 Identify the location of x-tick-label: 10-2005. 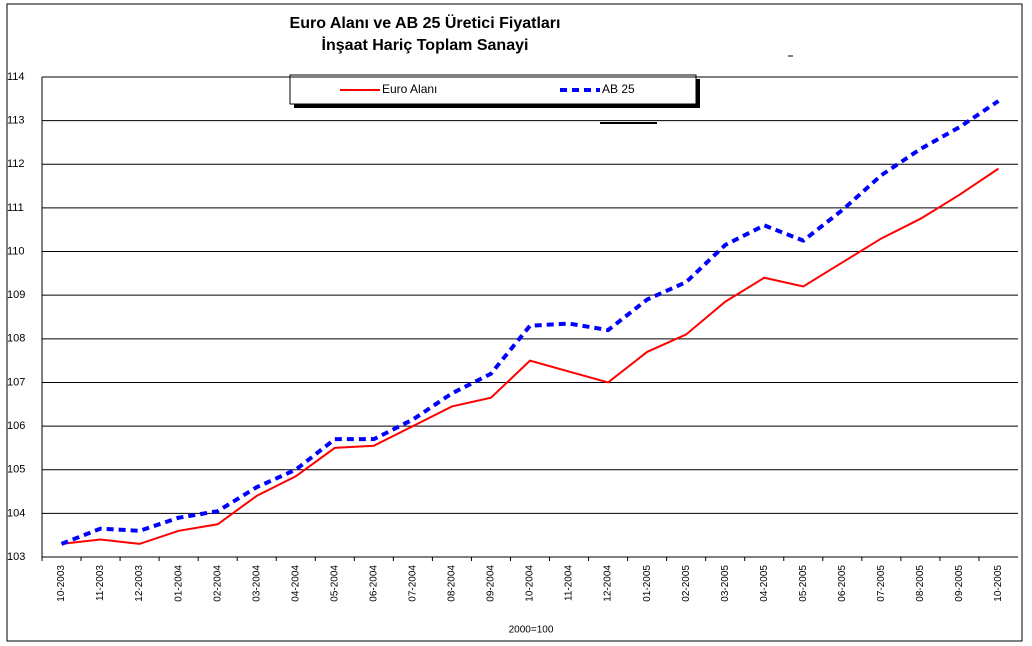
(998, 583).